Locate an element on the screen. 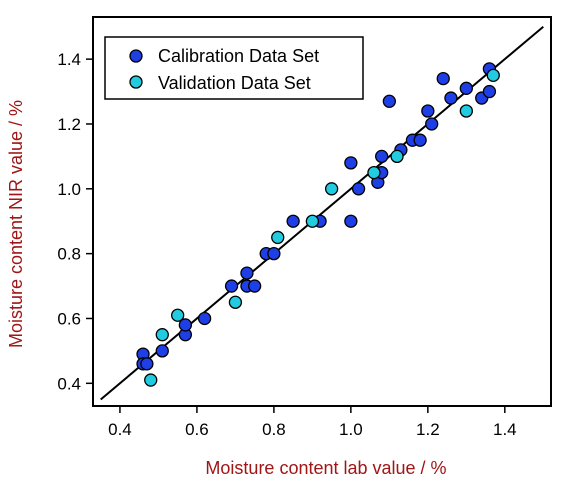  y-tick-label: 1.0 is located at coordinates (69, 189).